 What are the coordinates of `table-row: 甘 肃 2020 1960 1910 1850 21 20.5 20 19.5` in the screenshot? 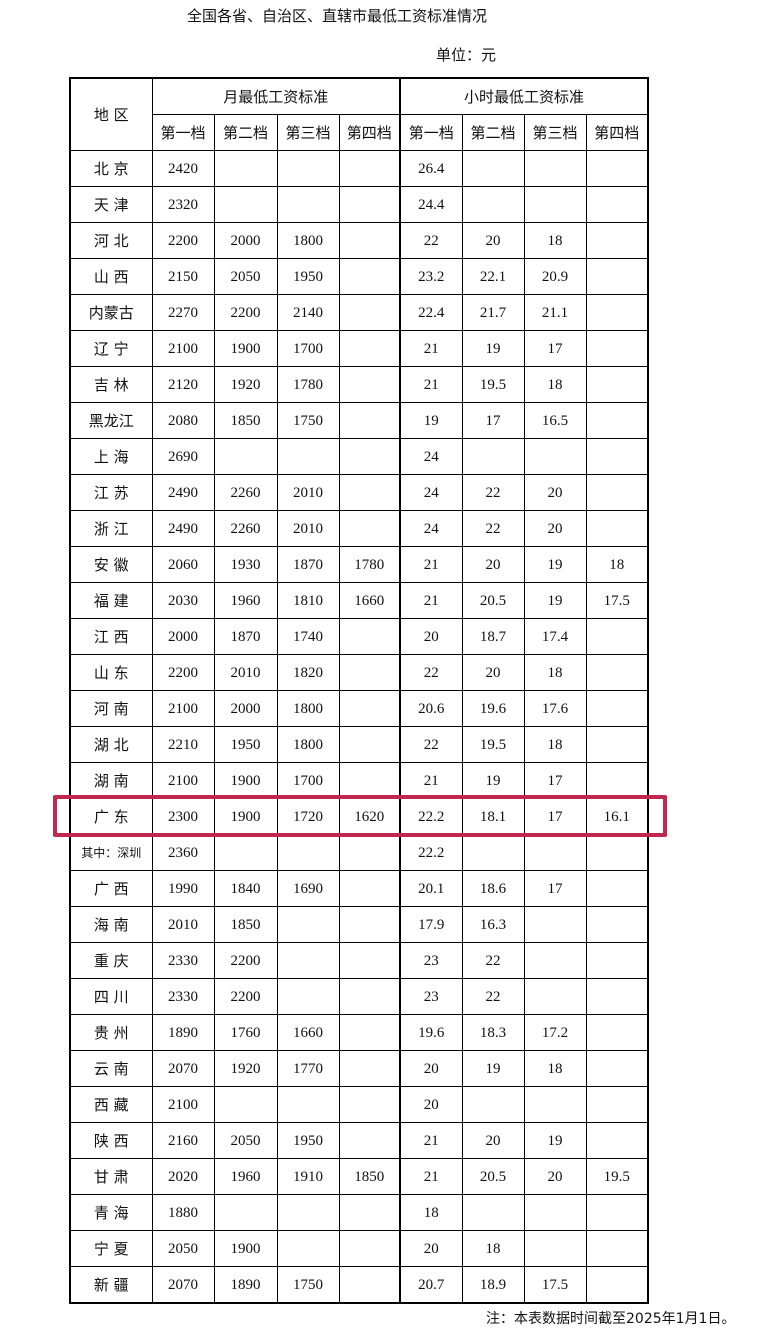 It's located at (359, 1176).